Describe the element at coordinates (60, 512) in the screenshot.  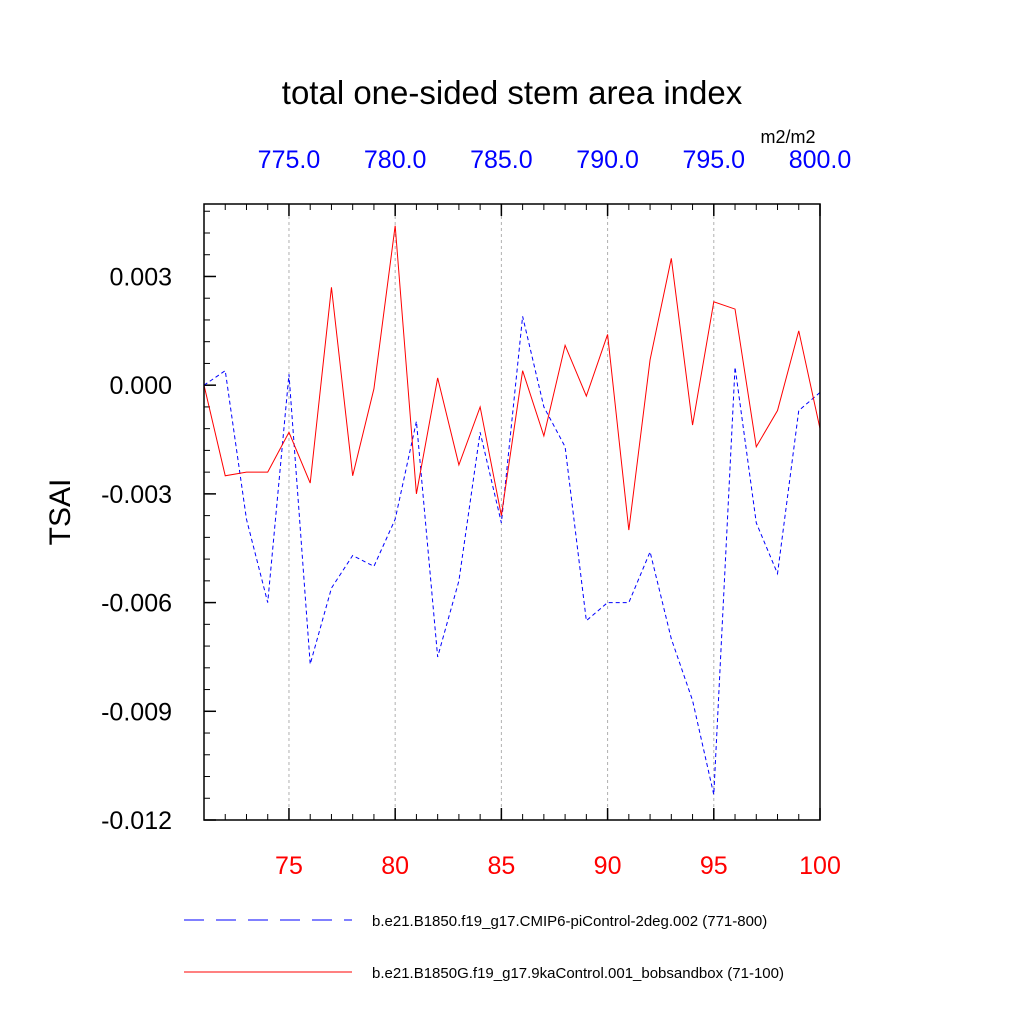
I see `y-axis-label: TSAI` at that location.